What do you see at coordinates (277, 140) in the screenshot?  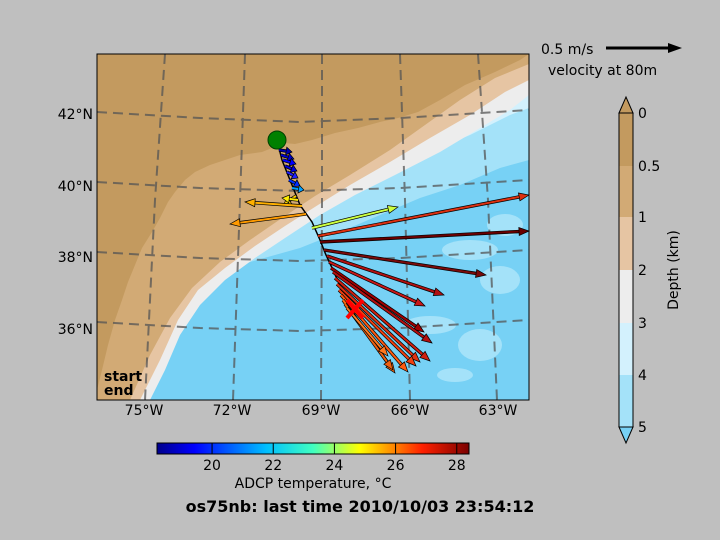 I see `start-marker` at bounding box center [277, 140].